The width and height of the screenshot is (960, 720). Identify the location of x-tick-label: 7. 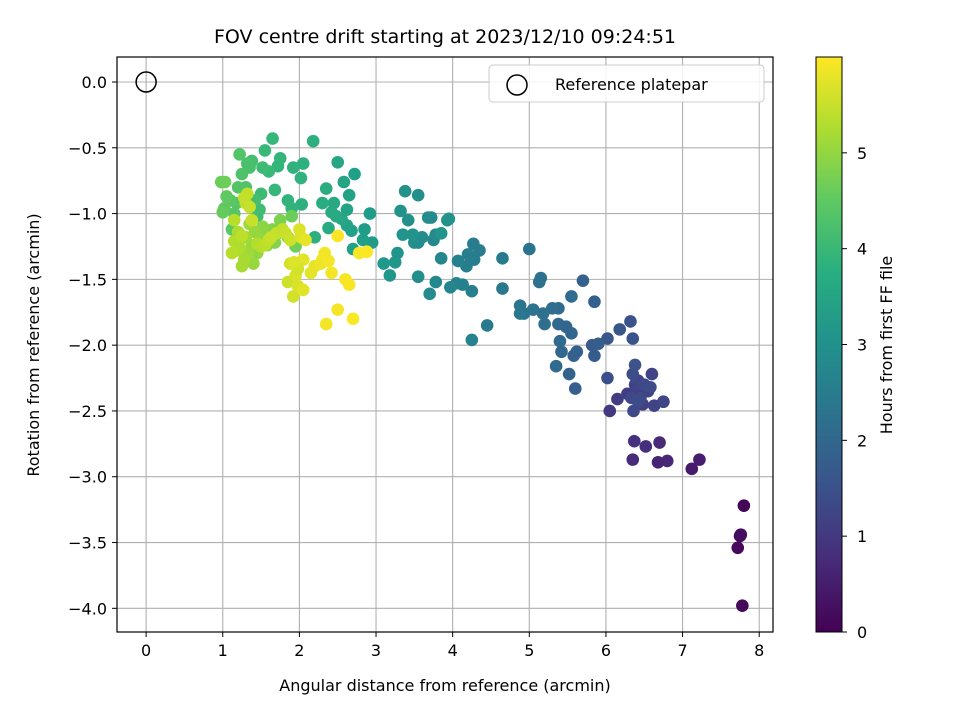
(682, 650).